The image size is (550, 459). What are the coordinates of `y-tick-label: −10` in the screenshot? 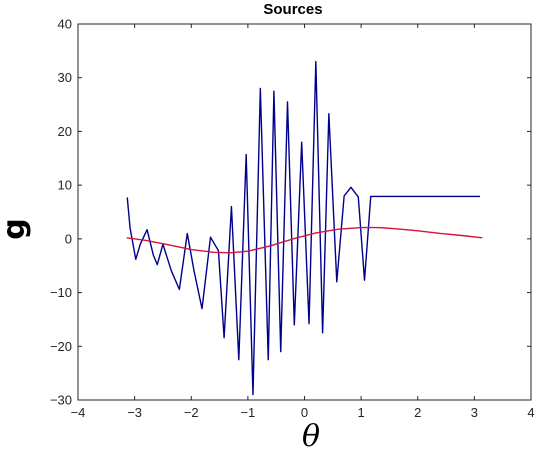 It's located at (61, 292).